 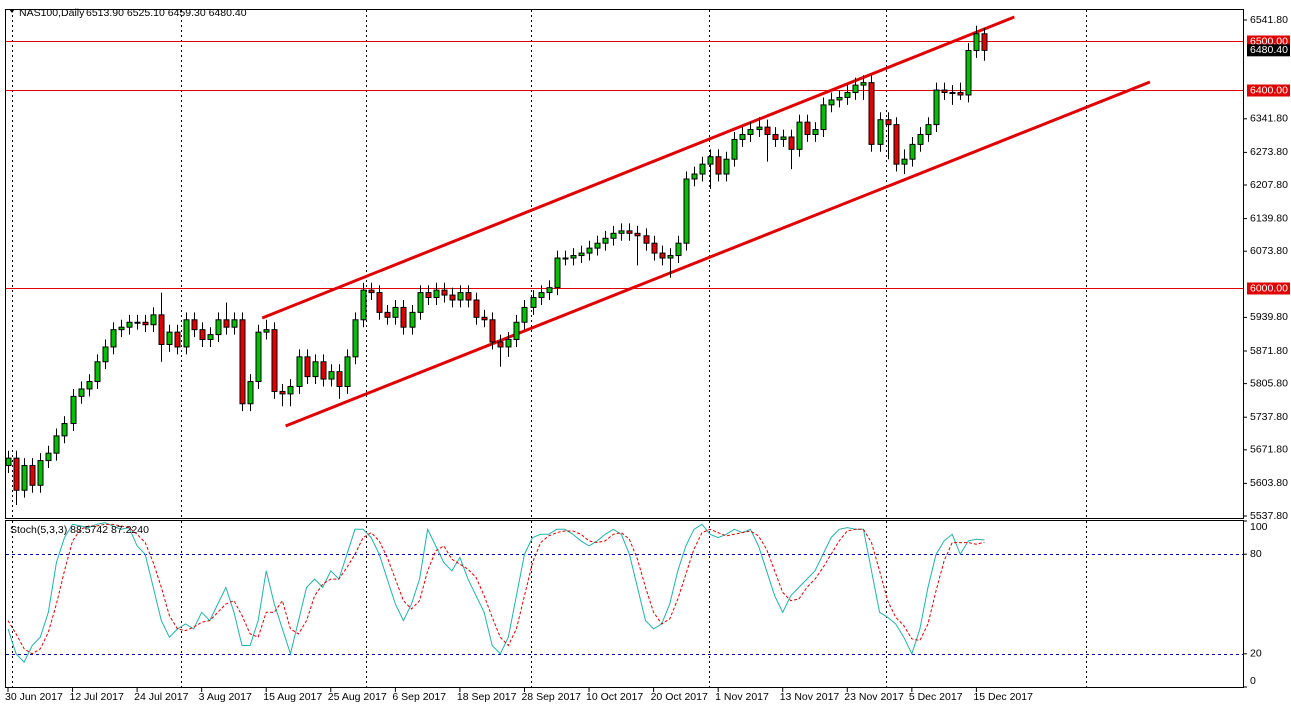 What do you see at coordinates (1256, 554) in the screenshot?
I see `y-tick-label: 80` at bounding box center [1256, 554].